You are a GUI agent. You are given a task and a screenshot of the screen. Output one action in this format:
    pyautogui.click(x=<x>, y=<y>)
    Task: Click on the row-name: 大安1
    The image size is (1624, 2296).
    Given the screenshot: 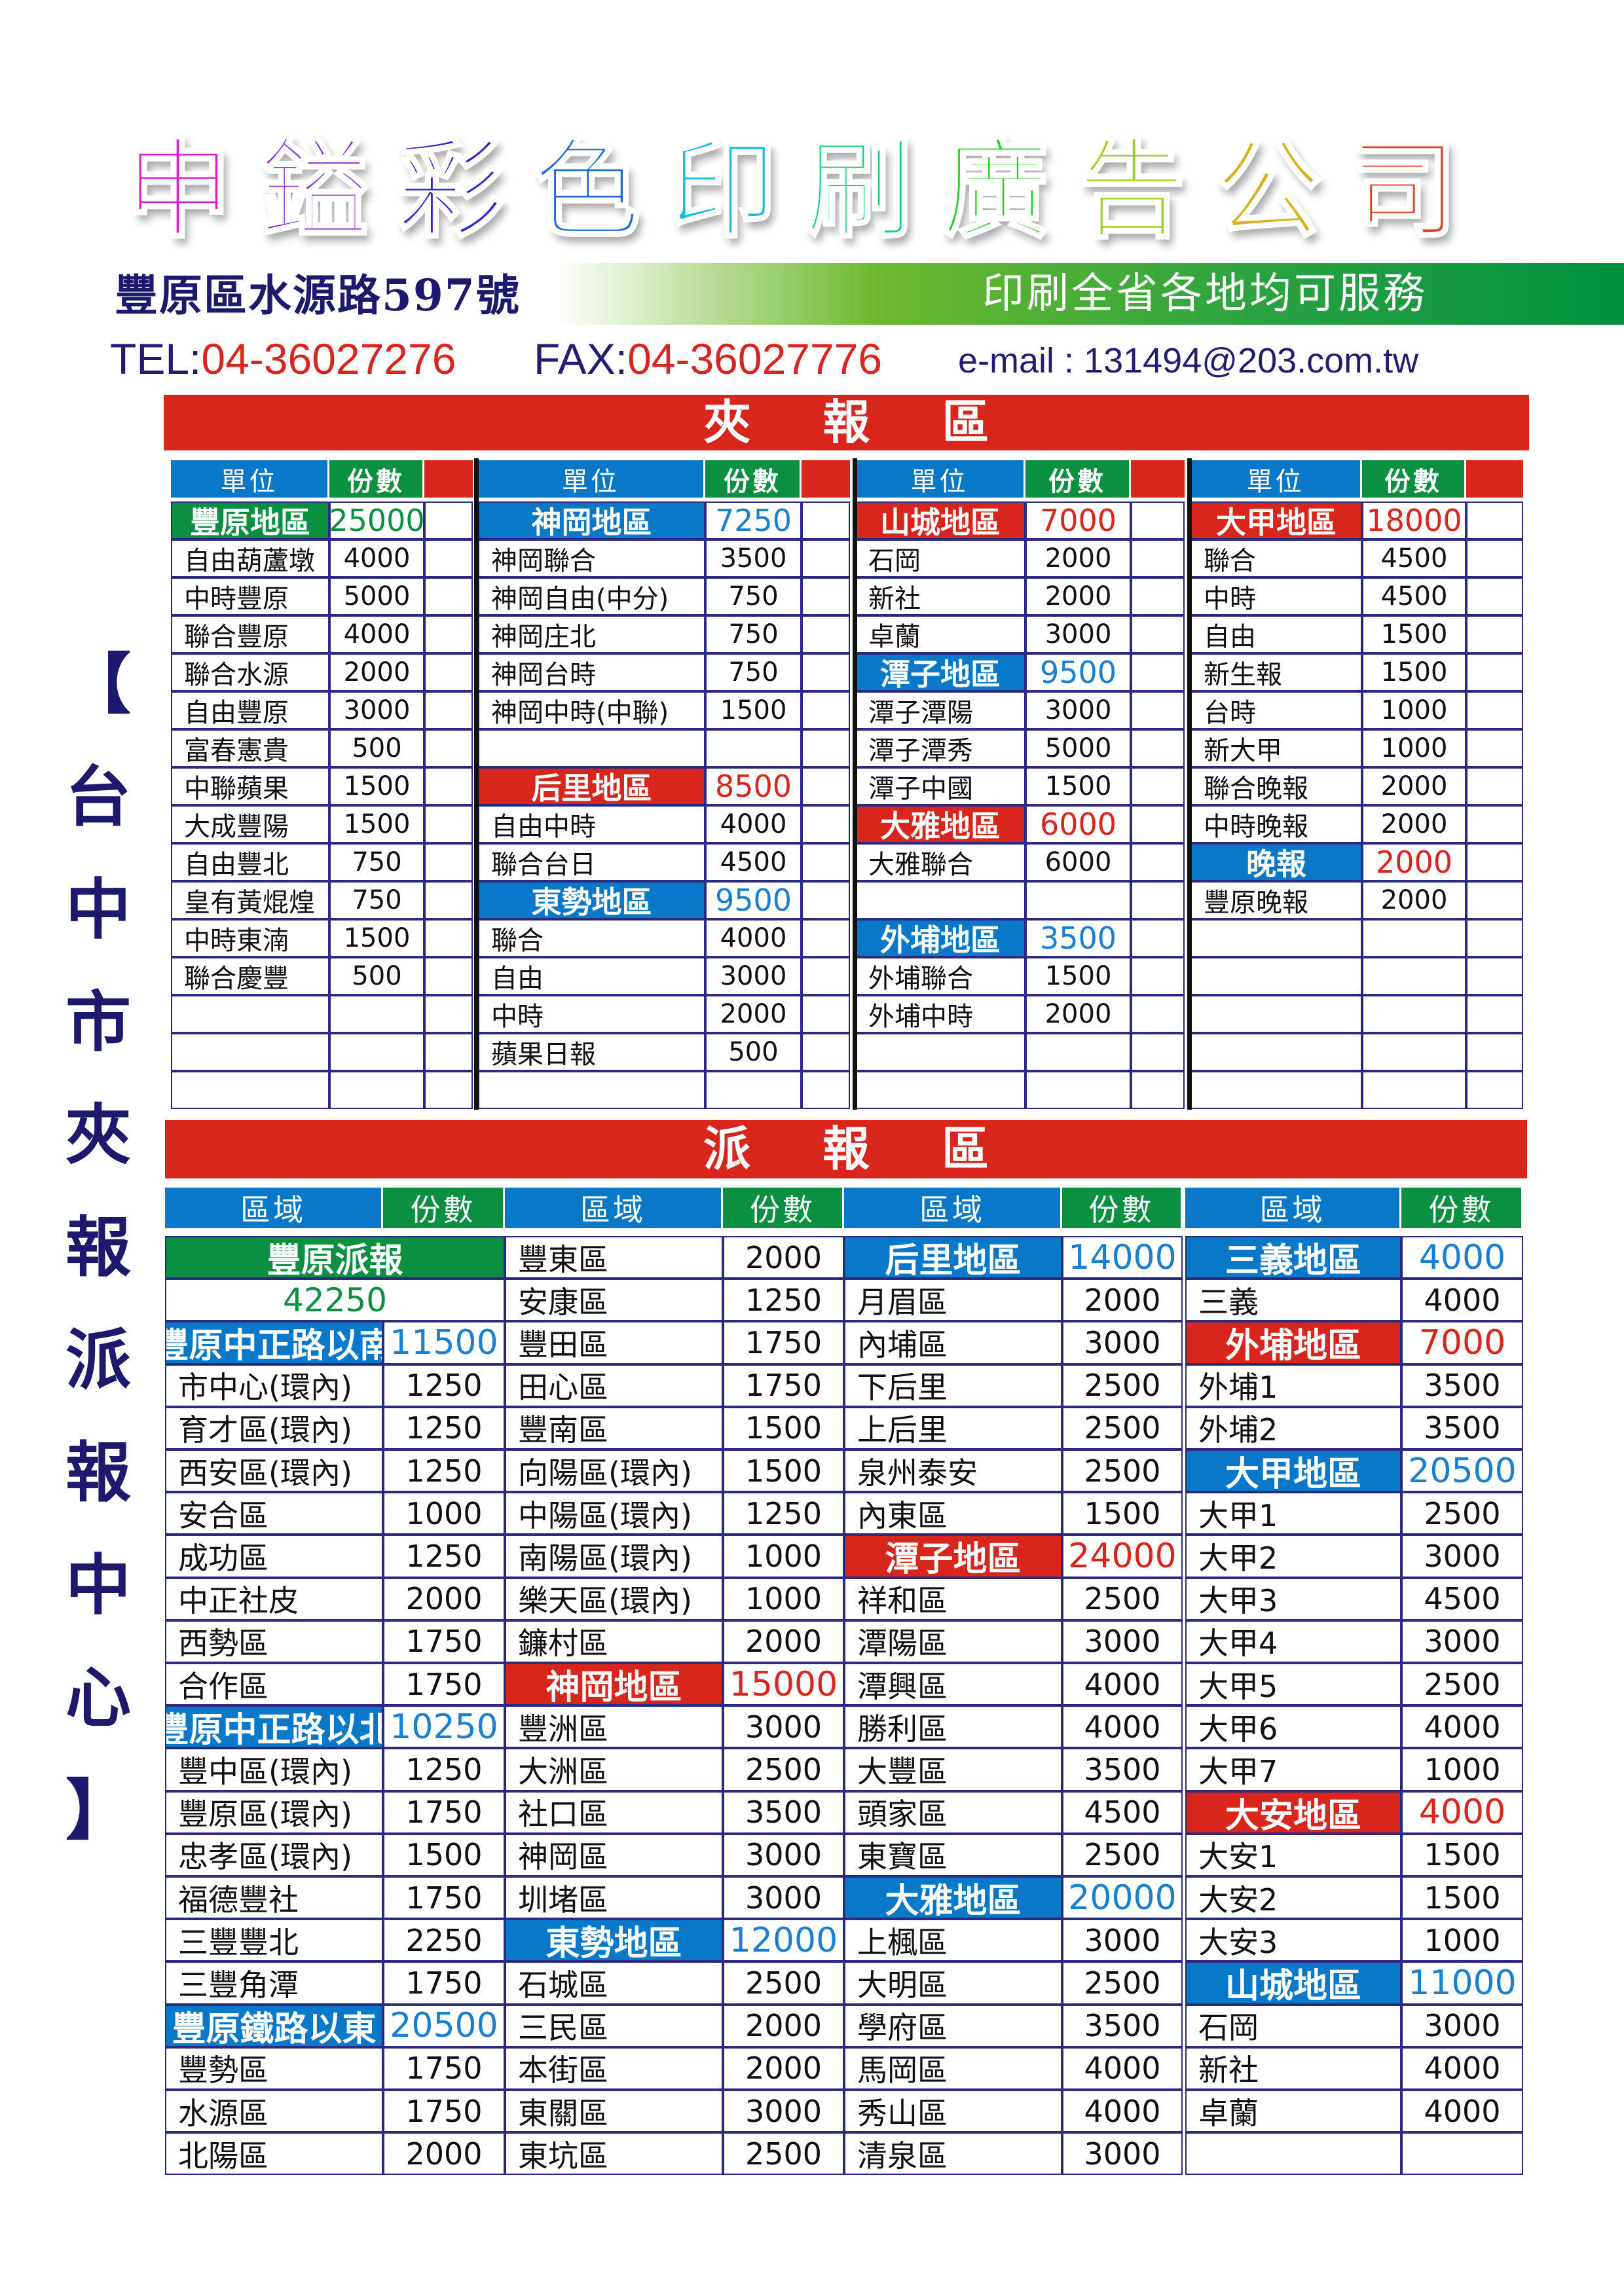 What is the action you would take?
    pyautogui.click(x=1293, y=1854)
    